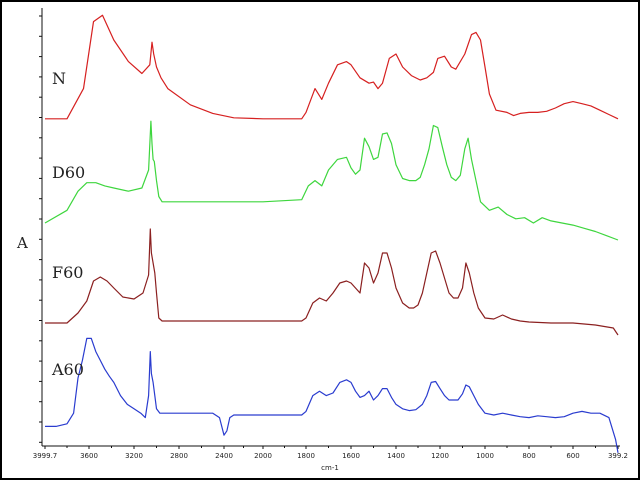  I want to click on x-tick-label: 2400, so click(224, 456).